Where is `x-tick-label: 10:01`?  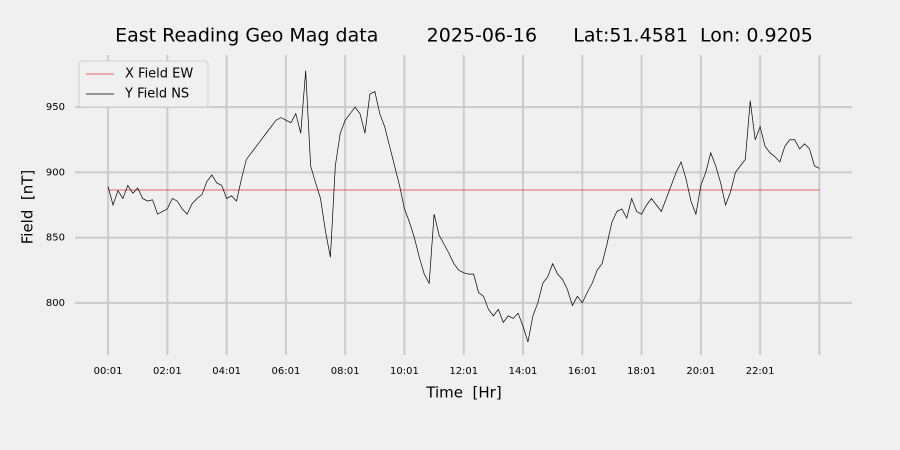 x-tick-label: 10:01 is located at coordinates (404, 371).